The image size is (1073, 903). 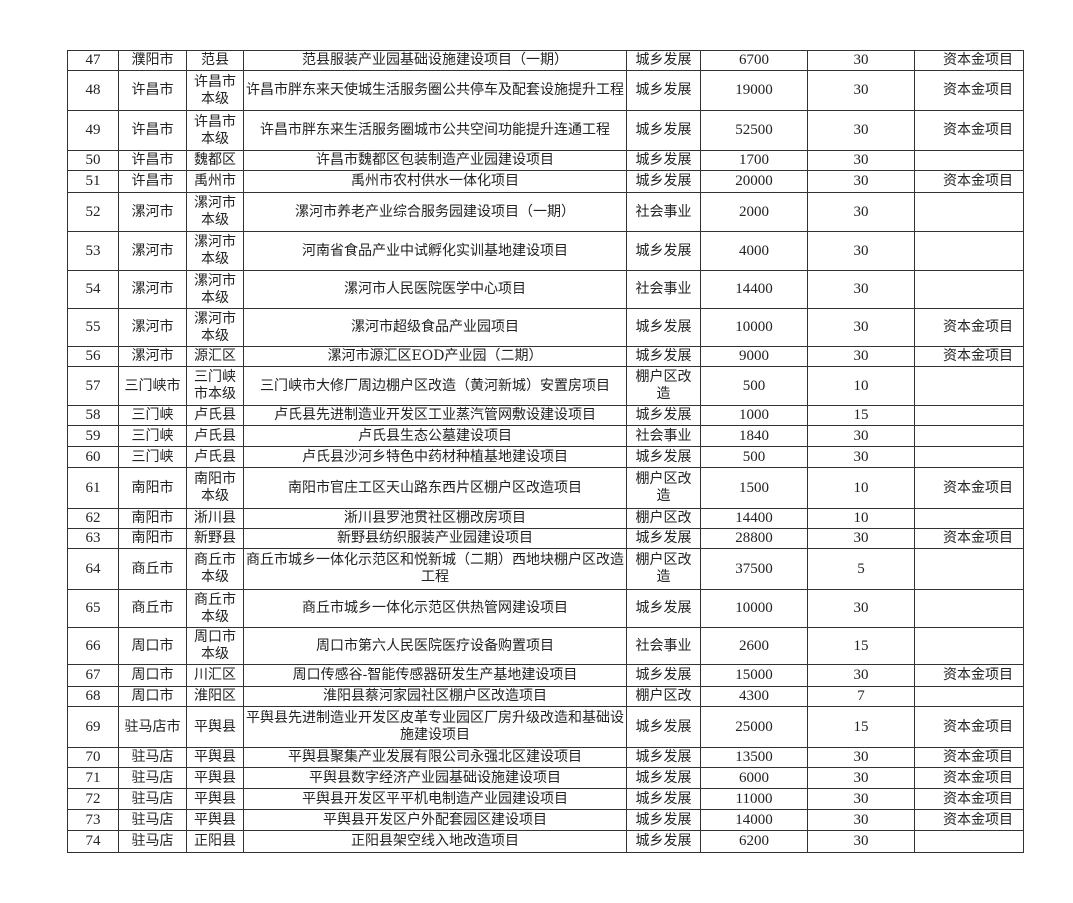 What do you see at coordinates (754, 386) in the screenshot?
I see `amount-cell: 500` at bounding box center [754, 386].